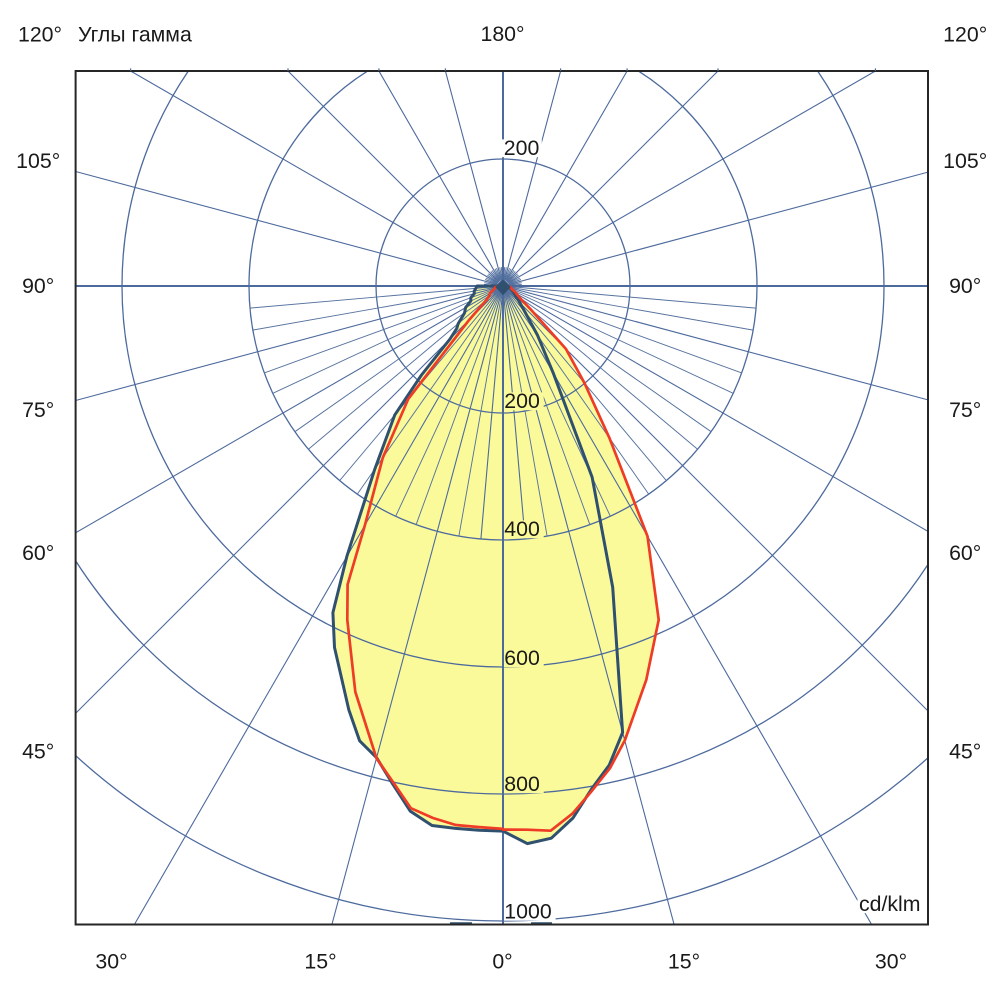 The image size is (1000, 1000). What do you see at coordinates (522, 529) in the screenshot?
I see `svg-text: 400` at bounding box center [522, 529].